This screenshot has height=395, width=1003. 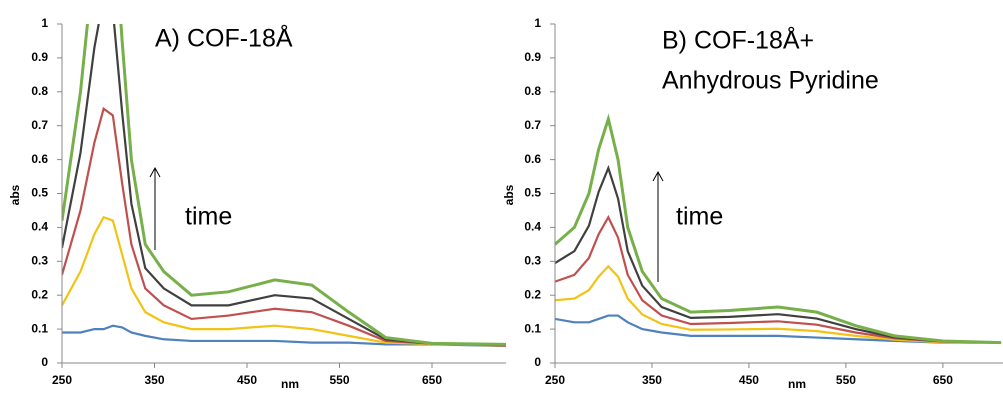 I want to click on chart-title: Anhydrous Pyridine, so click(x=770, y=81).